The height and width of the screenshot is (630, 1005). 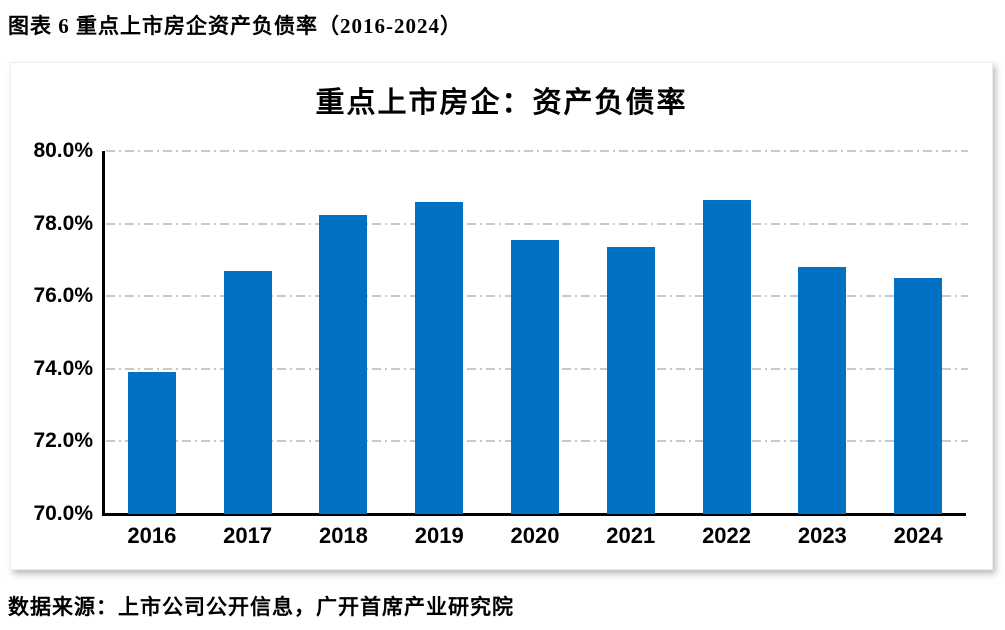 What do you see at coordinates (63, 223) in the screenshot?
I see `y-tick-label: 78.0%` at bounding box center [63, 223].